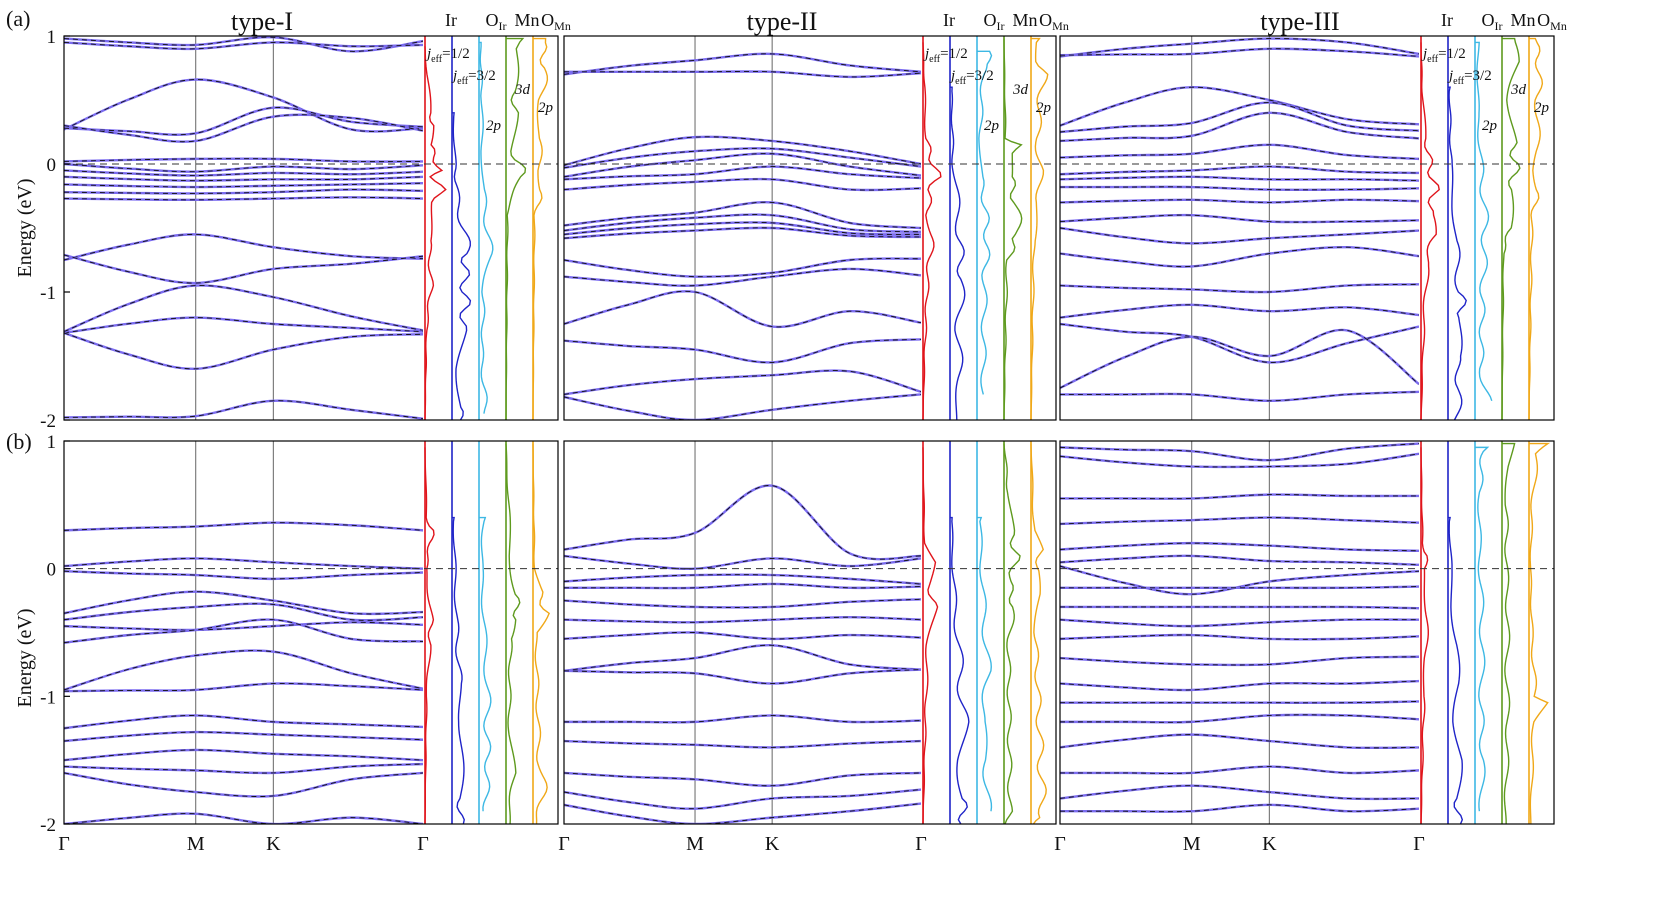 The image size is (1661, 904). Describe the element at coordinates (1299, 21) in the screenshot. I see `panel-title-type-iii: type-III` at that location.